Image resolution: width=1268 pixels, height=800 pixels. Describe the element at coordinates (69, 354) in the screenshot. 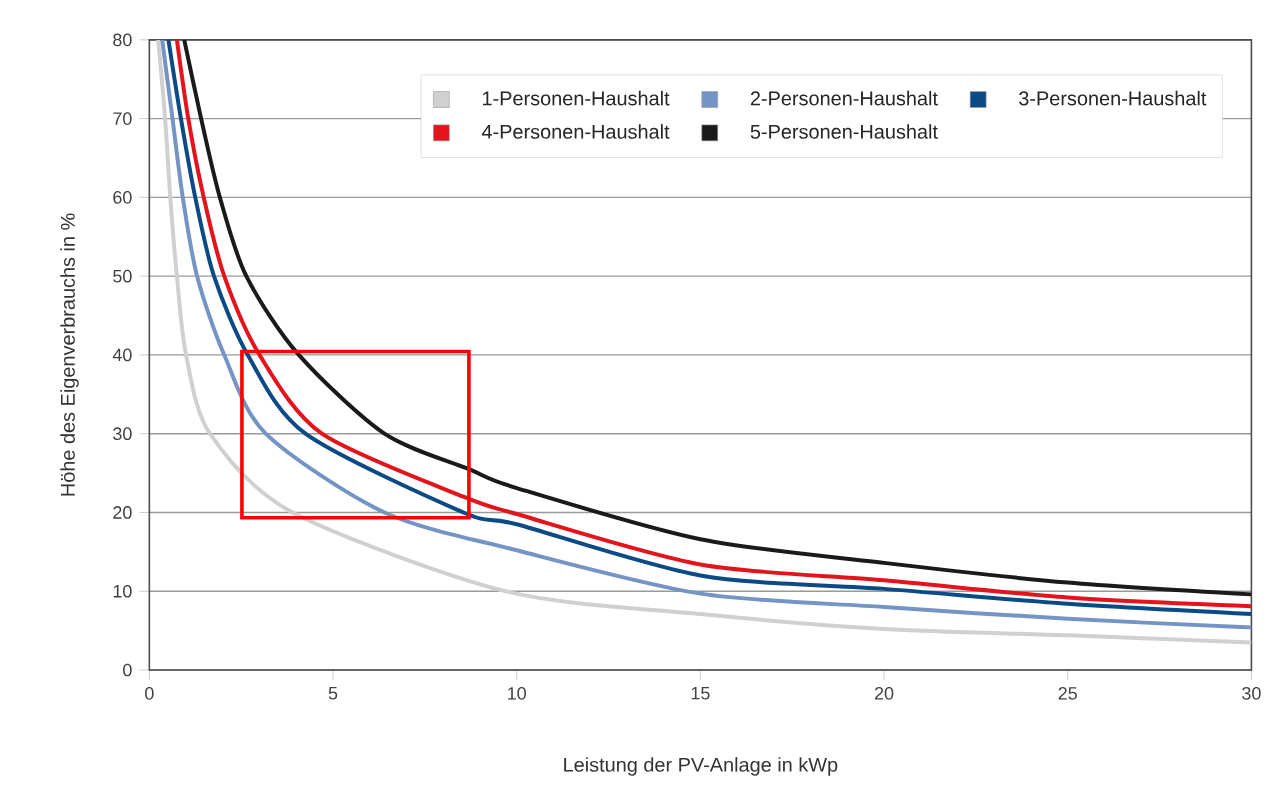

I see `y-axis-title: Höhe des Eigenverbrauchs in %` at that location.